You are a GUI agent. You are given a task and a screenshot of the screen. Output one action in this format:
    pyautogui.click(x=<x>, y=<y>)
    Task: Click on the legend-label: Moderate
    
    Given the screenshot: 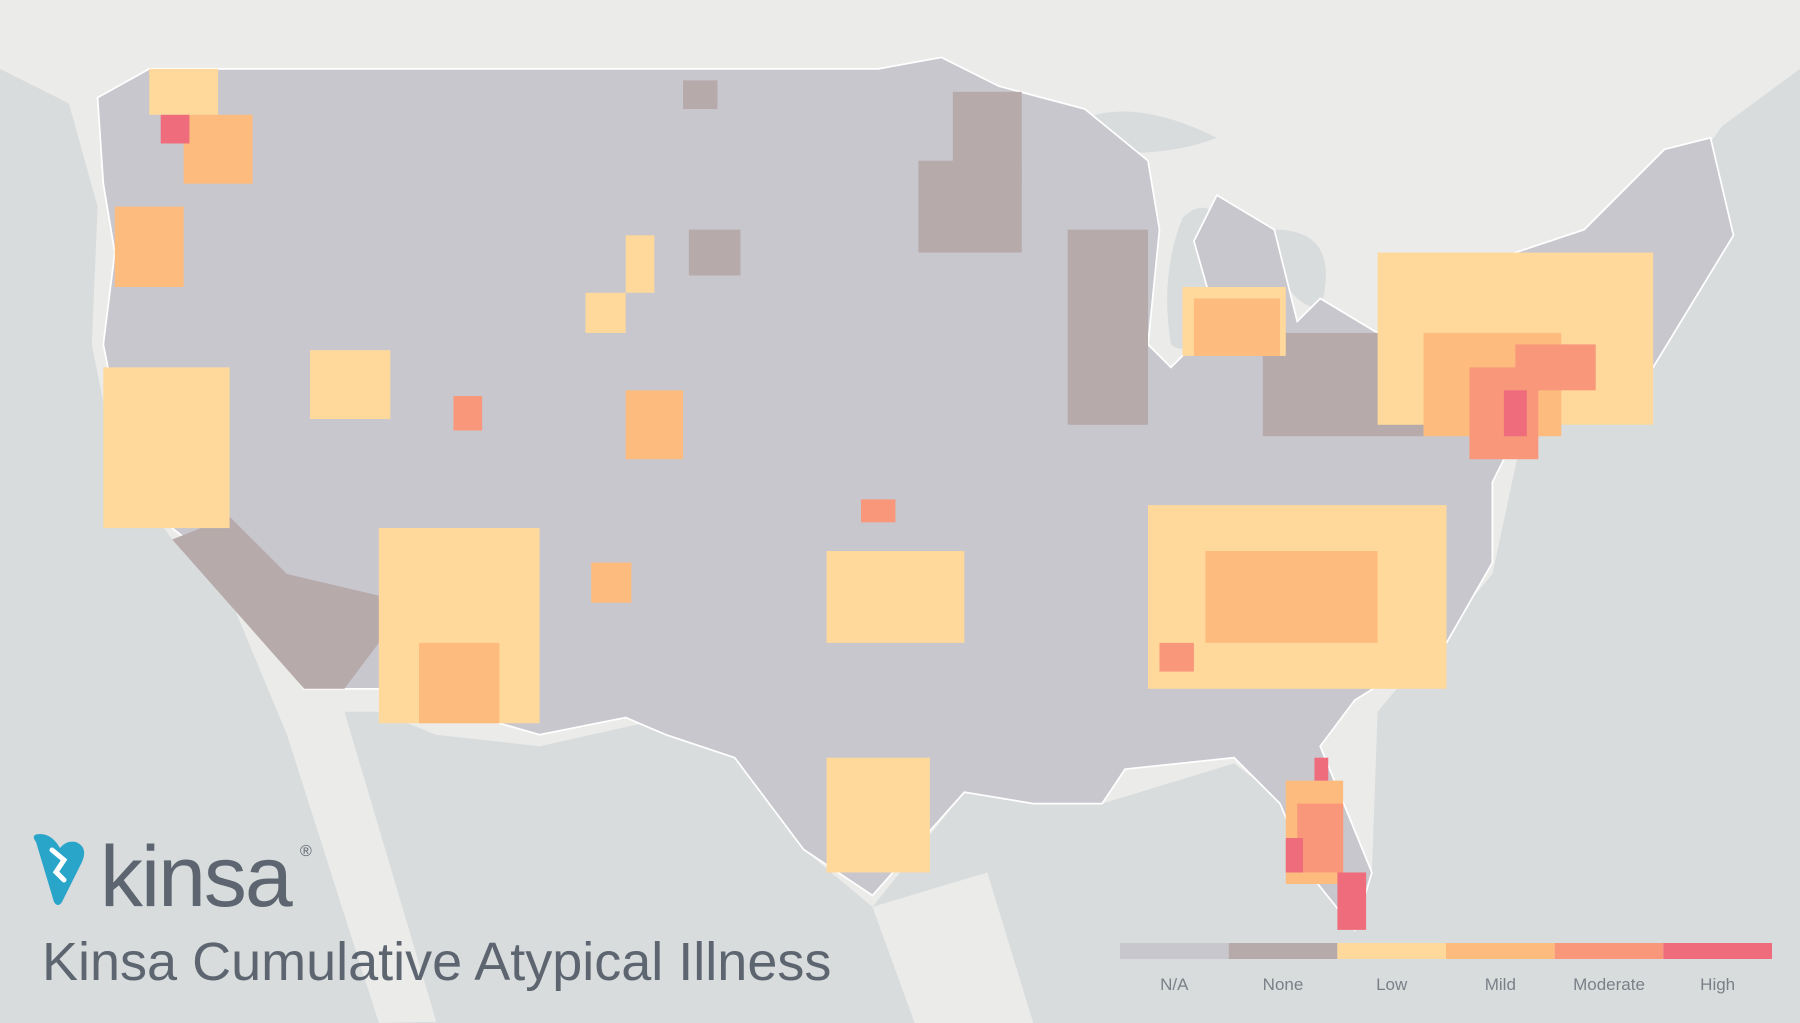 What is the action you would take?
    pyautogui.click(x=1609, y=984)
    